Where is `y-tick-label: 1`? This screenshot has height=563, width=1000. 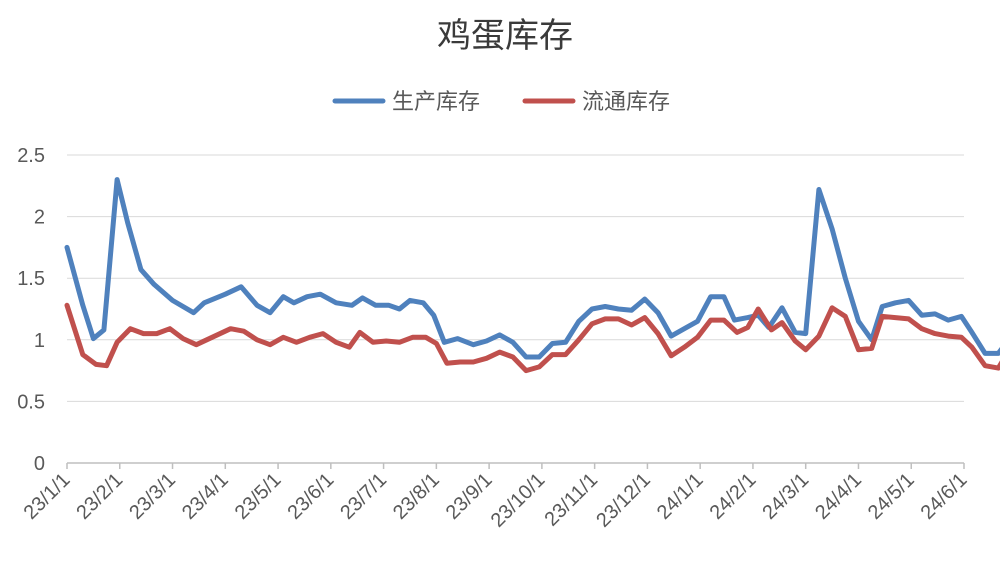
y-tick-label: 1 is located at coordinates (39, 341).